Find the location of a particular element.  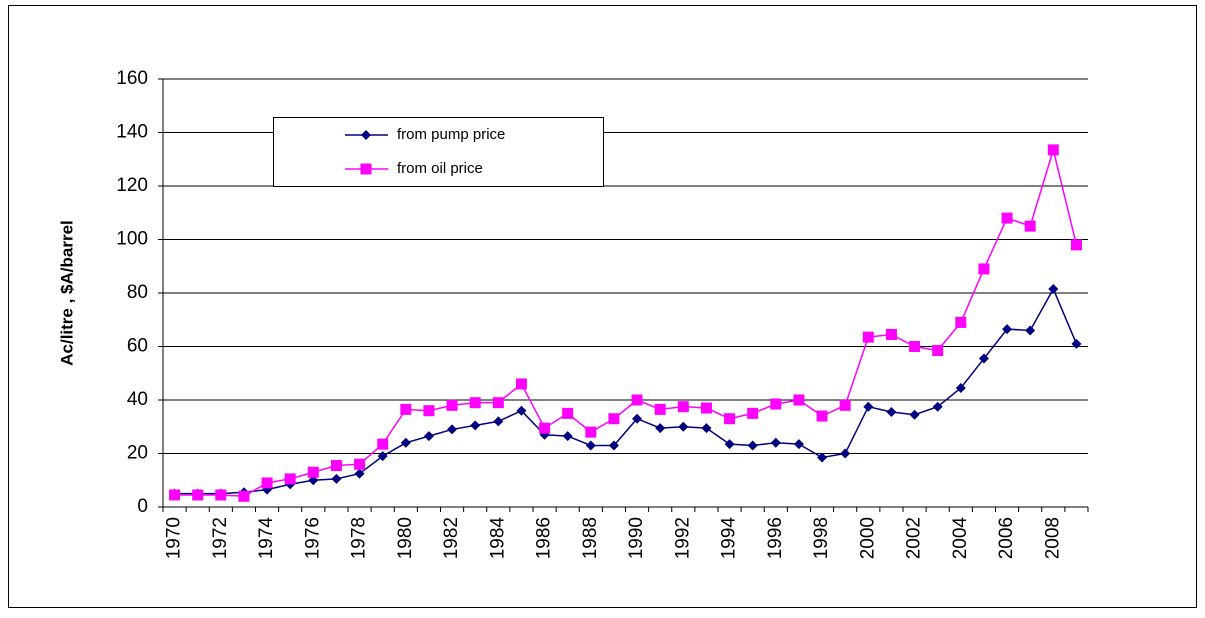

x-tick-label: 1998 is located at coordinates (821, 538).